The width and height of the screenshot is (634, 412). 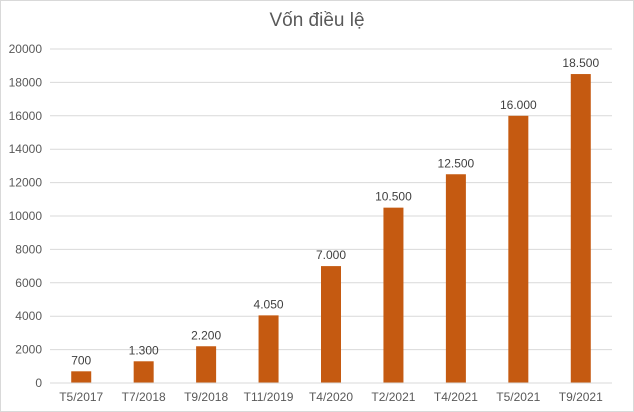 What do you see at coordinates (456, 397) in the screenshot?
I see `x-tick-label: T4/2021` at bounding box center [456, 397].